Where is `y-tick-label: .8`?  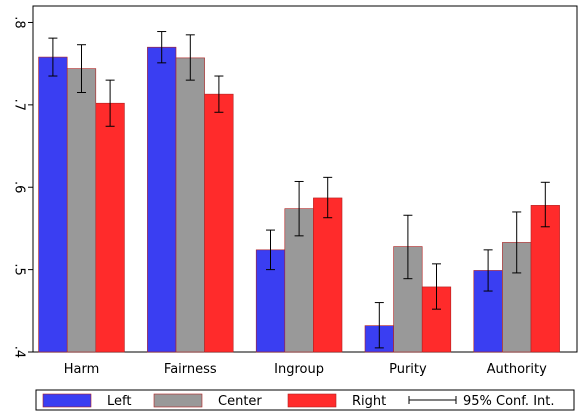
y-tick-label: .8 is located at coordinates (19, 22).